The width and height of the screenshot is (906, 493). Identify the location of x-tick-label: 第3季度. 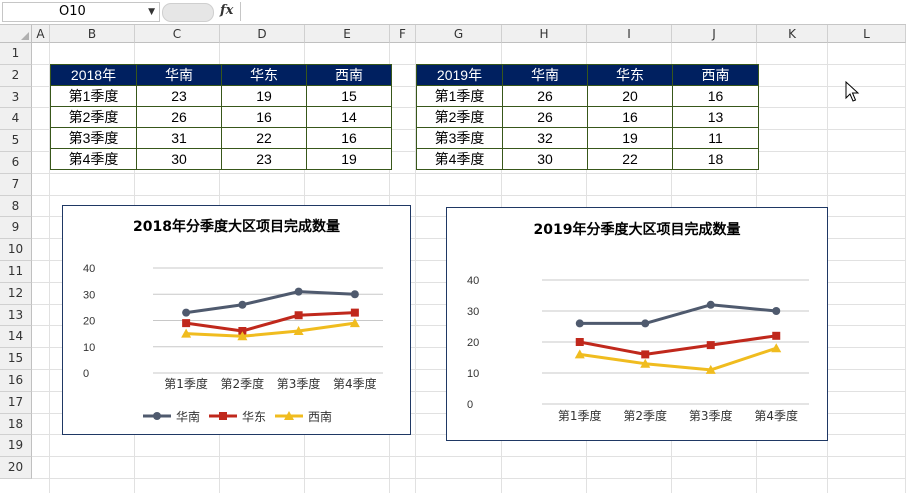
(711, 415).